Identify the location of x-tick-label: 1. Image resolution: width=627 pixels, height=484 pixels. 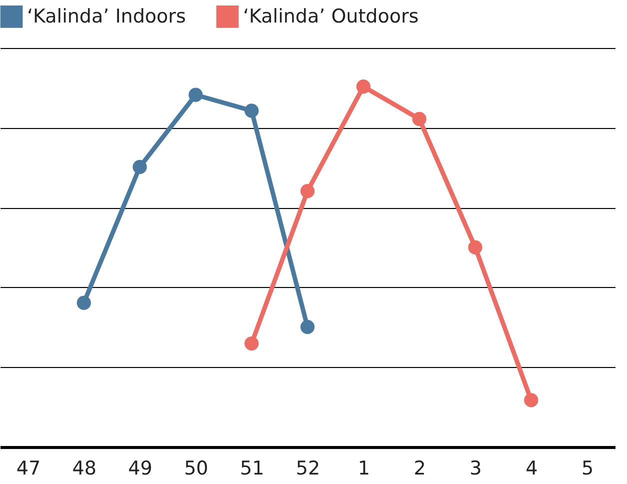
(364, 469).